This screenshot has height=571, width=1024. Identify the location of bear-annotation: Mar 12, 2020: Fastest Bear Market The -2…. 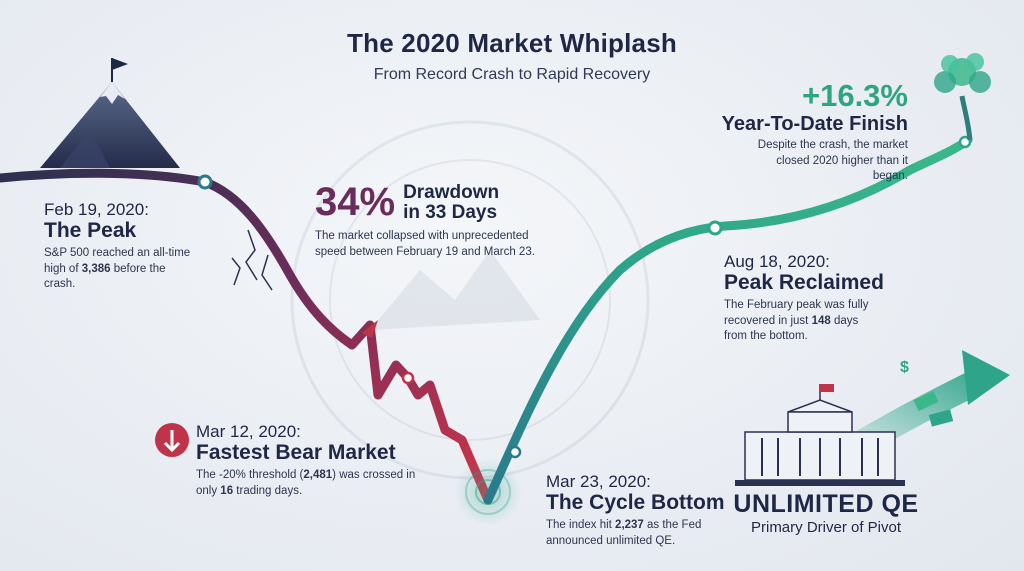
(306, 460).